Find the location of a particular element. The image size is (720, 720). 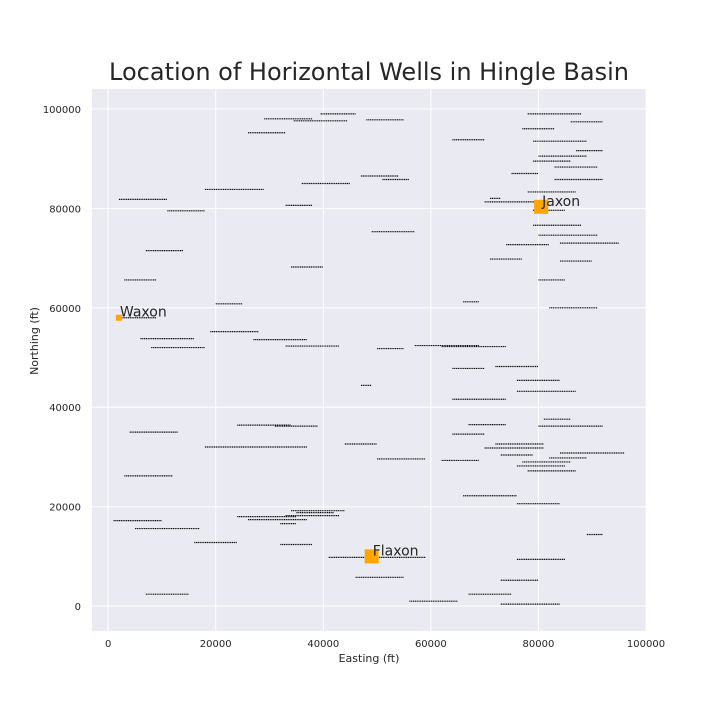

x-tick-label: 80000 is located at coordinates (539, 644).